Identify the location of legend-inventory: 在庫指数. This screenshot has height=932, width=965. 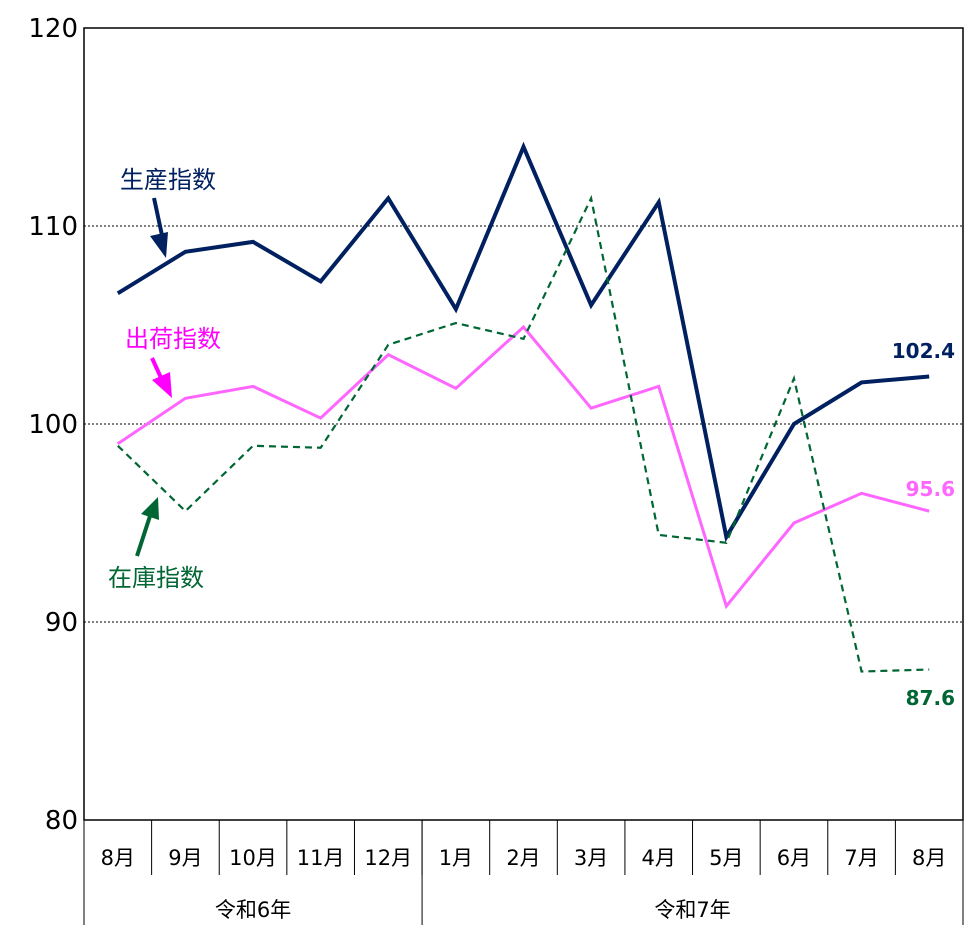
(156, 578).